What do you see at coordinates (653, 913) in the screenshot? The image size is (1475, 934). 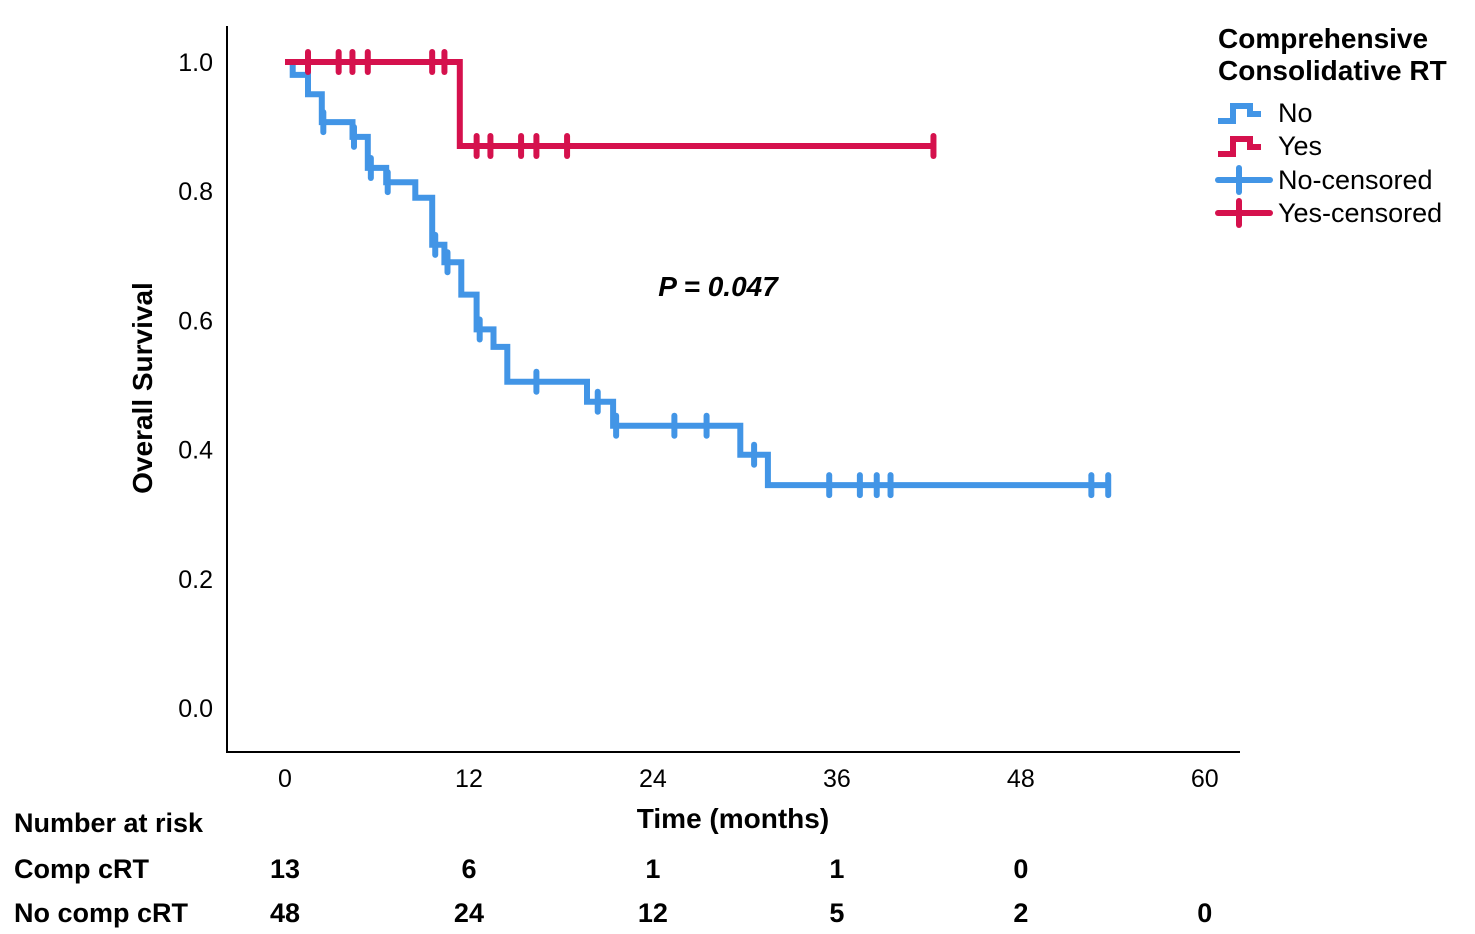 I see `risk-count: 12` at bounding box center [653, 913].